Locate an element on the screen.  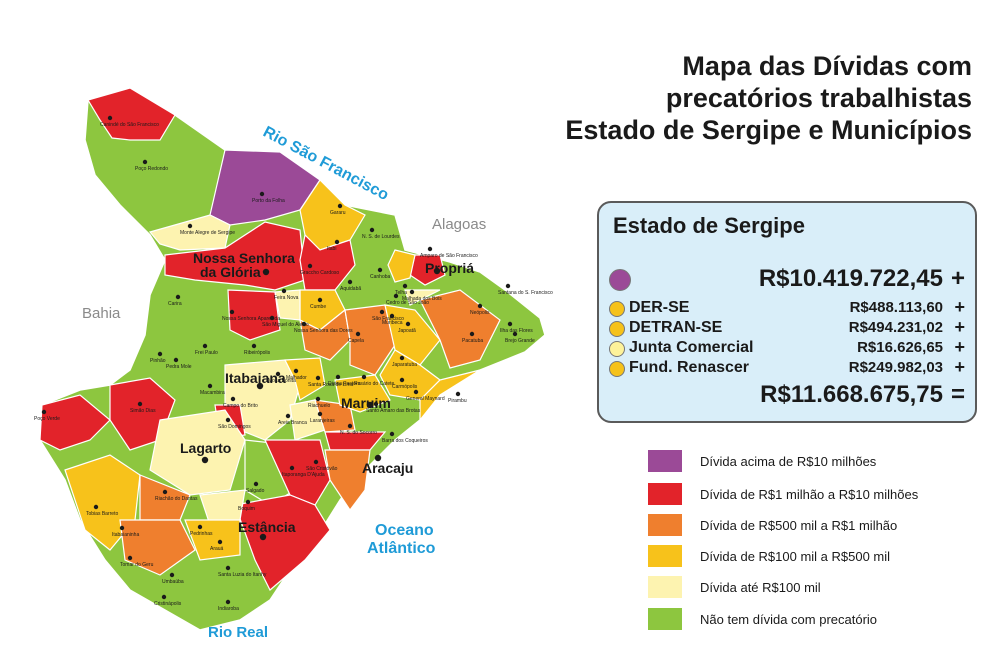
town-label: Frei Paulo is located at coordinates (206, 353).